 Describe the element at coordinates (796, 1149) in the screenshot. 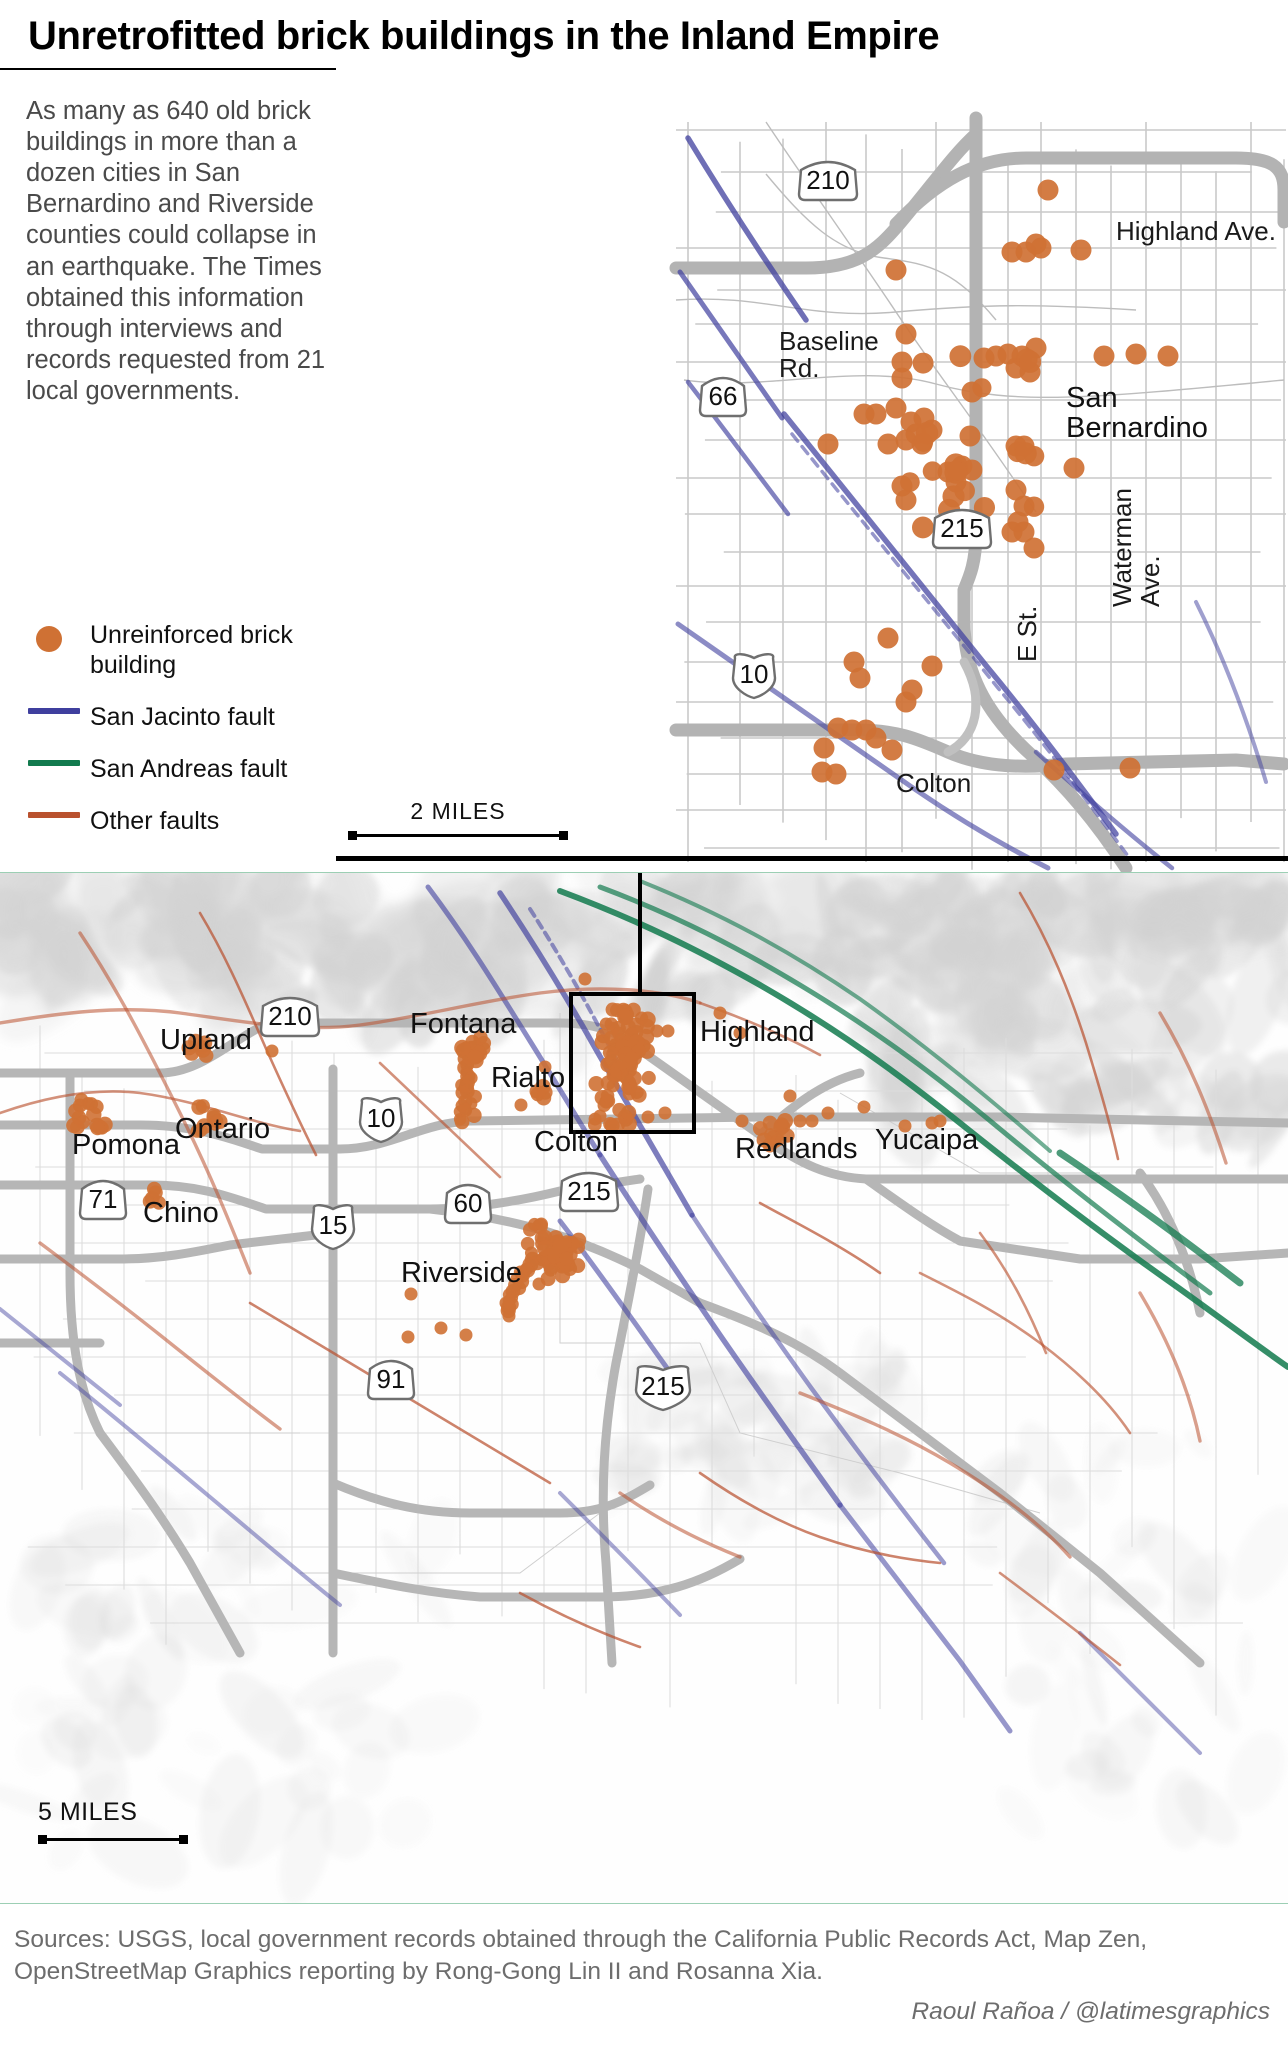

I see `svg-text: Redlands` at that location.